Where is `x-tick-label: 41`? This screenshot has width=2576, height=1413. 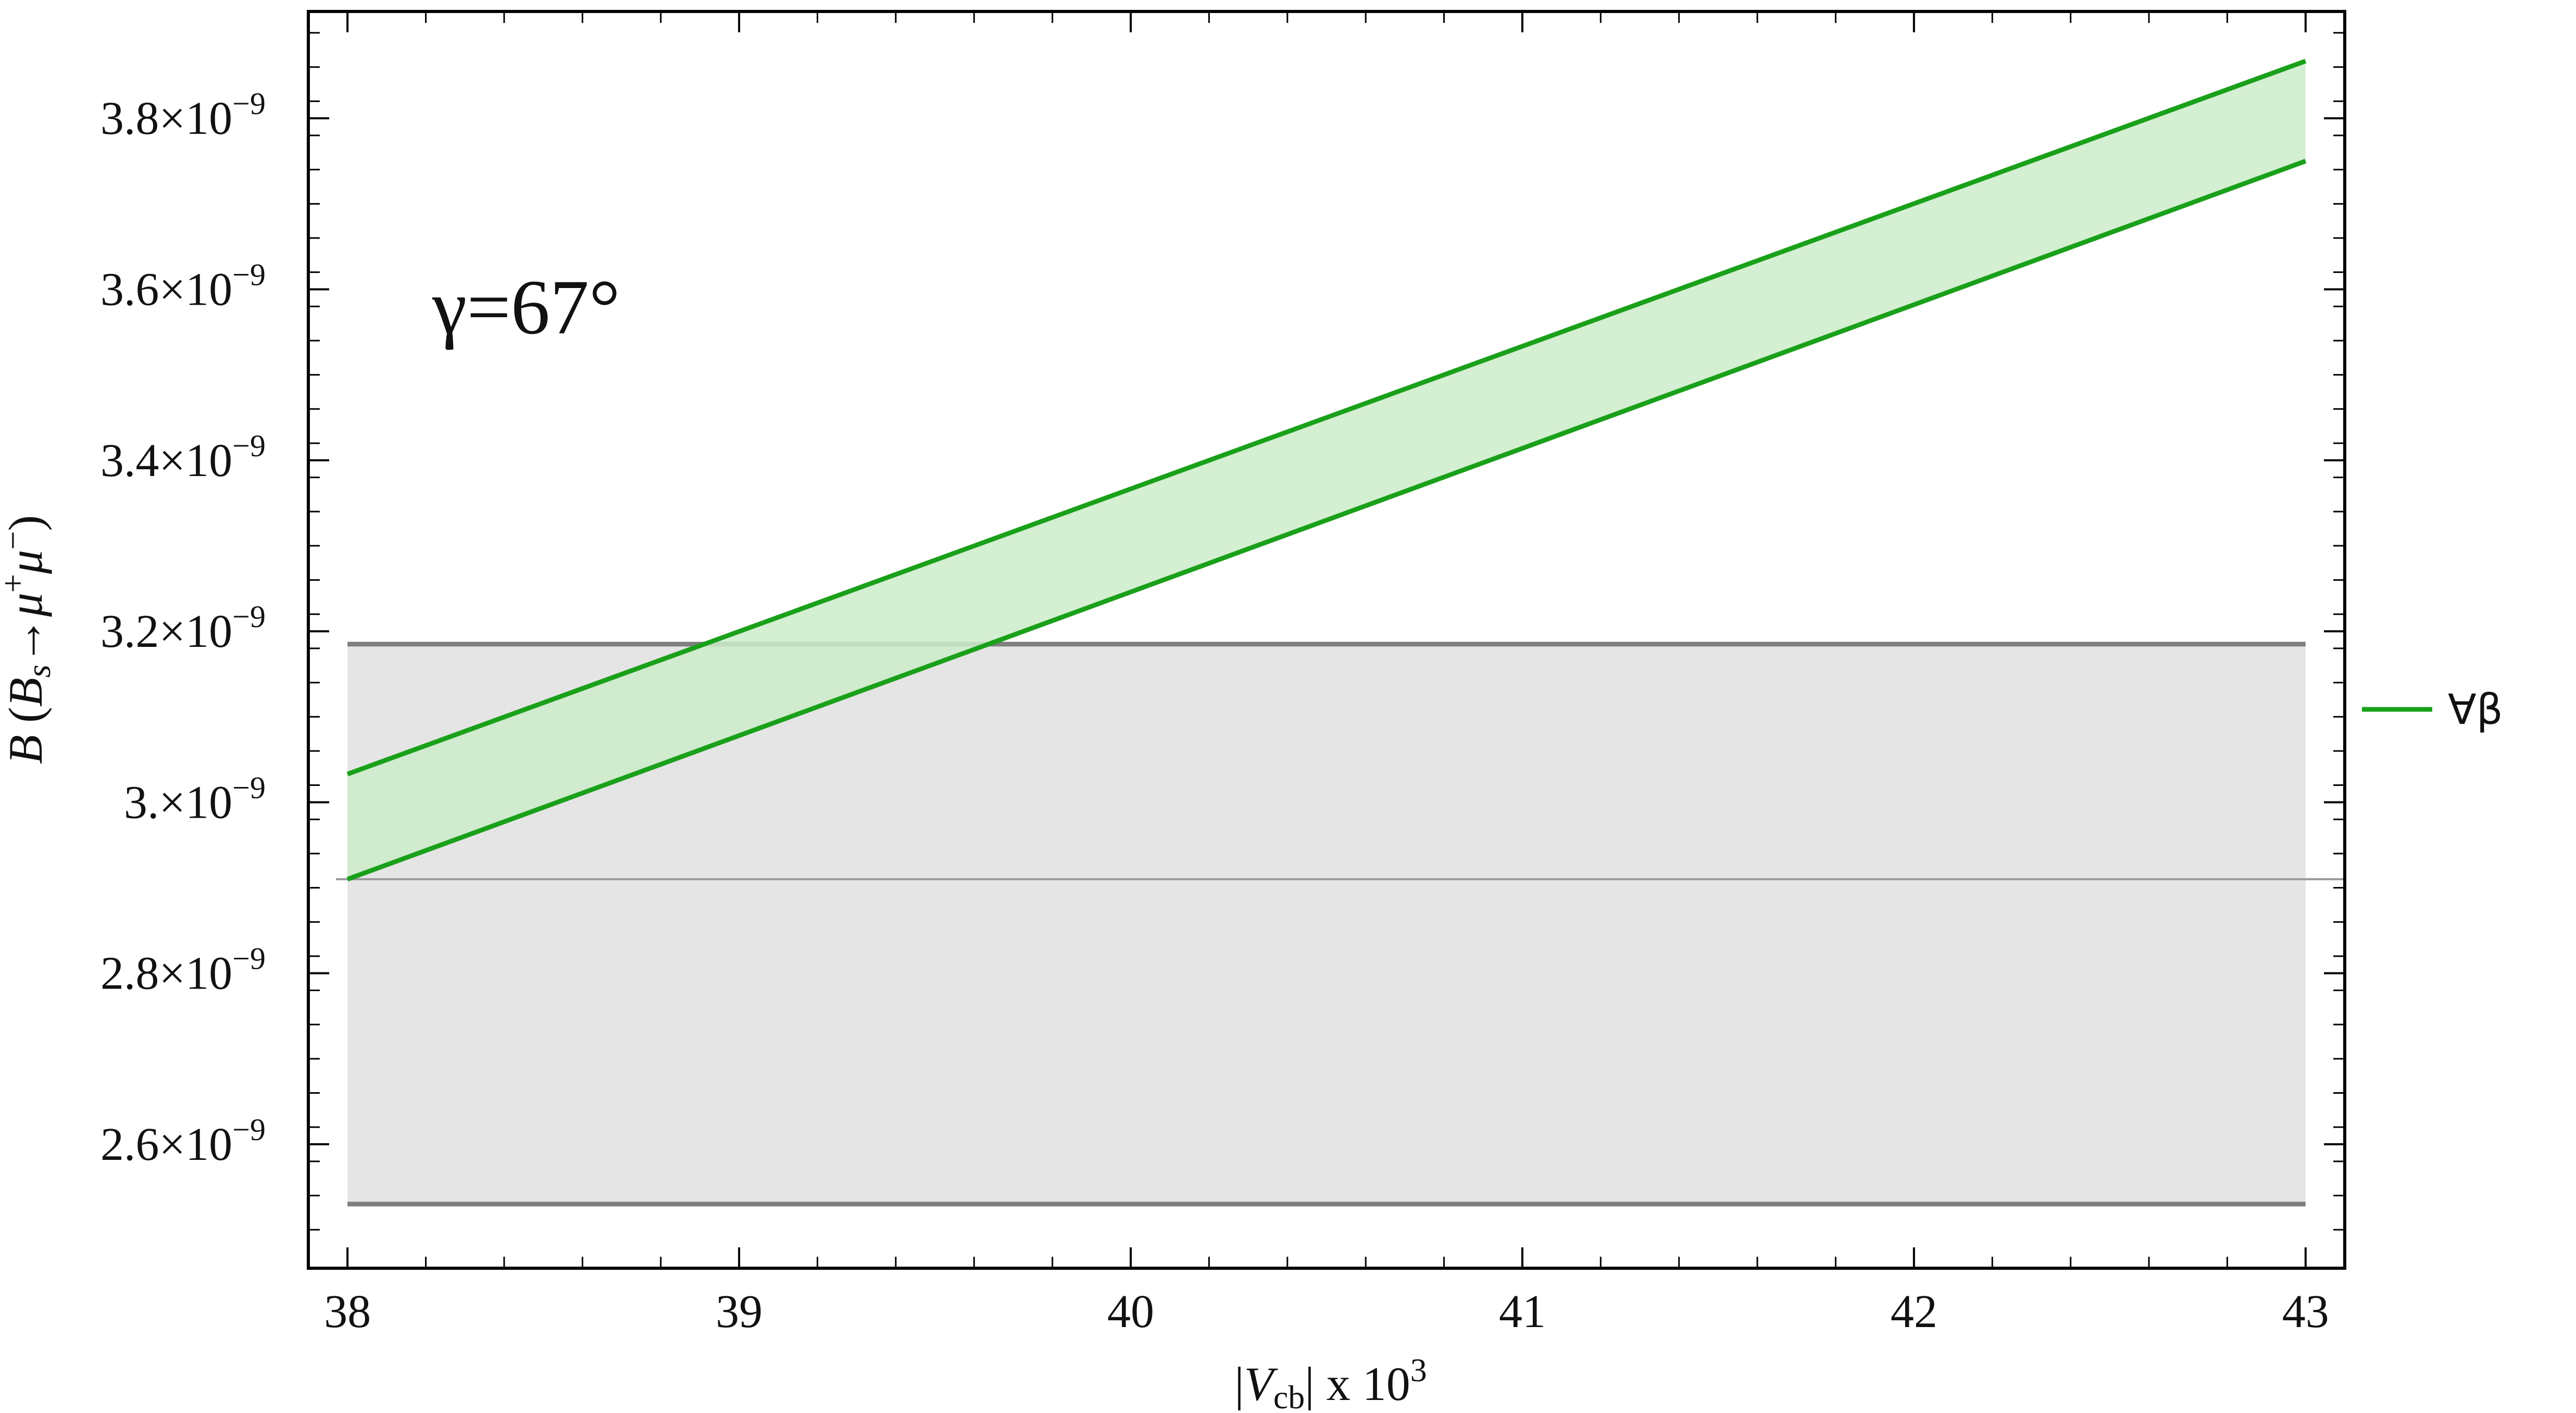 x-tick-label: 41 is located at coordinates (1522, 1311).